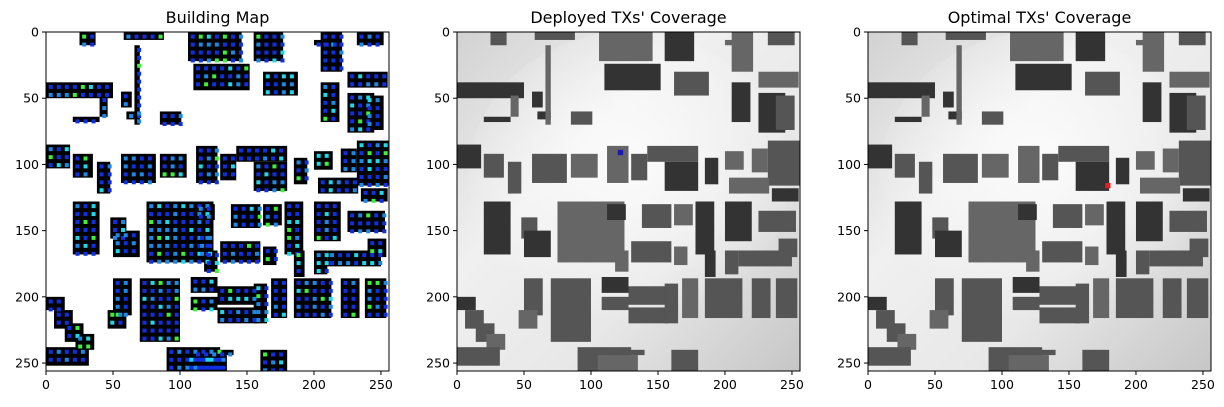 The height and width of the screenshot is (407, 1224). I want to click on x-tick-label: 150, so click(658, 384).